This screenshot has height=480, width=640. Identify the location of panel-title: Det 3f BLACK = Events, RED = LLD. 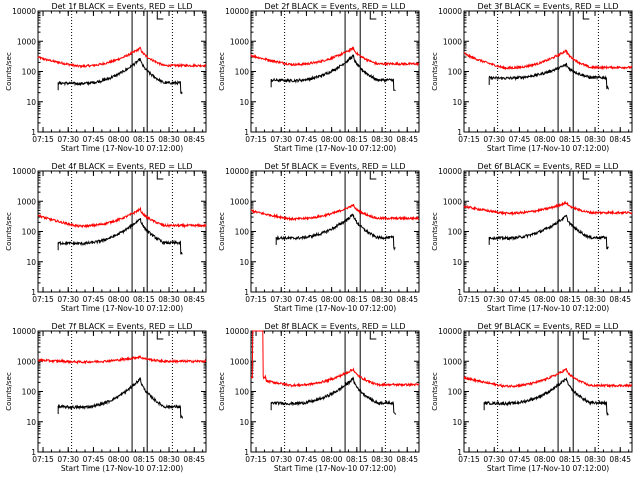
(547, 6).